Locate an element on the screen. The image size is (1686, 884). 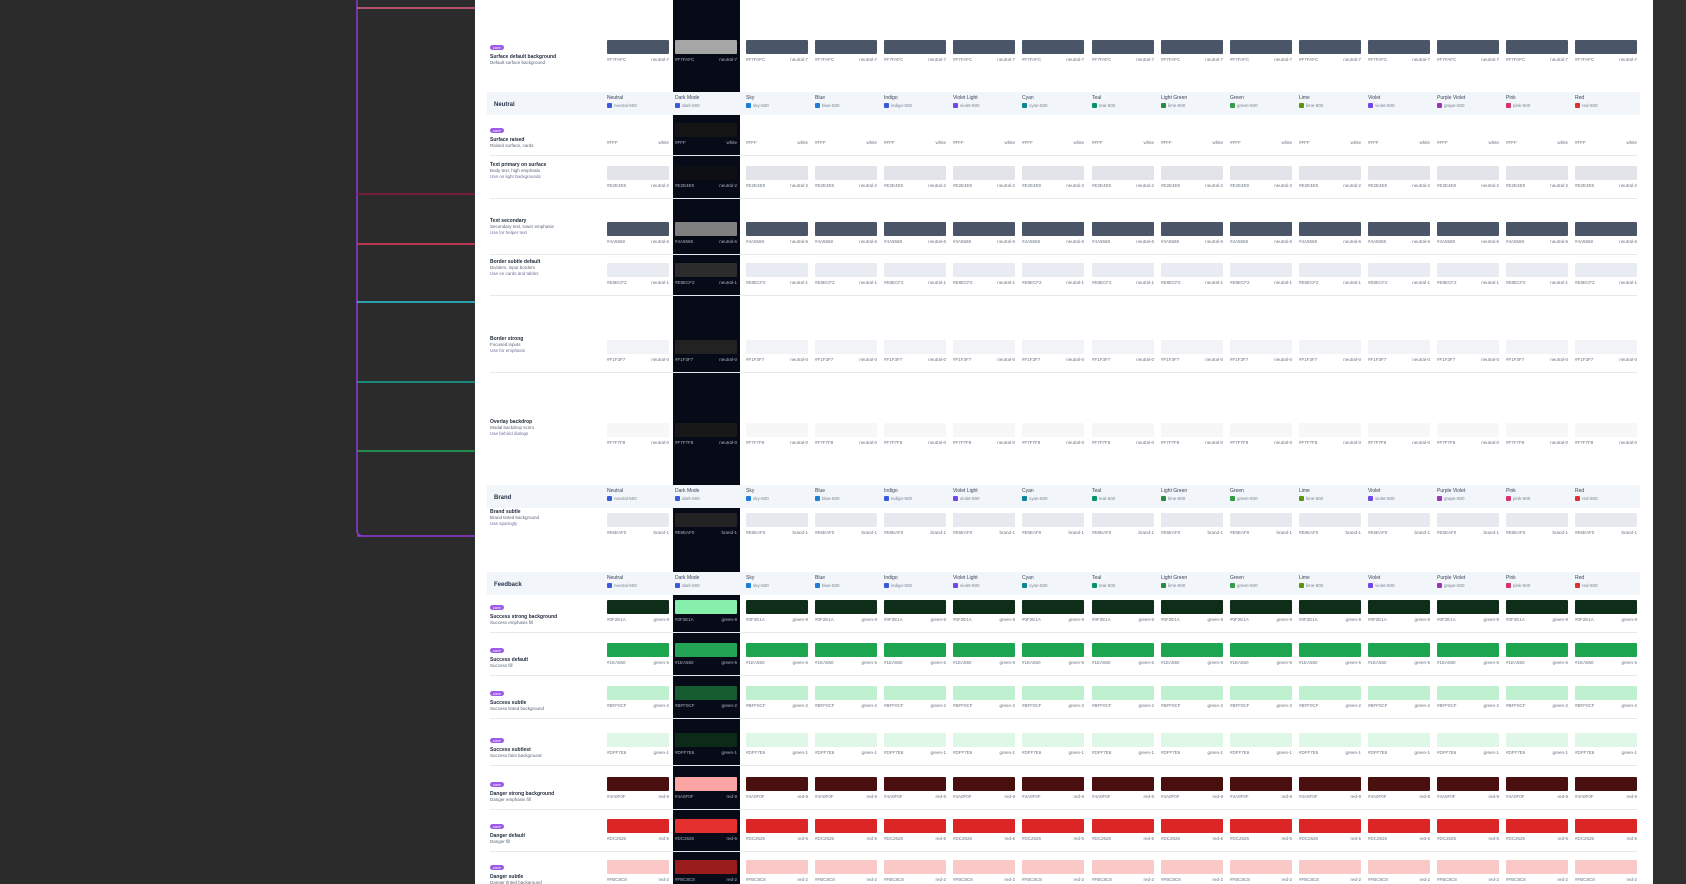
column-header: Lime lime-500 is located at coordinates (1330, 495).